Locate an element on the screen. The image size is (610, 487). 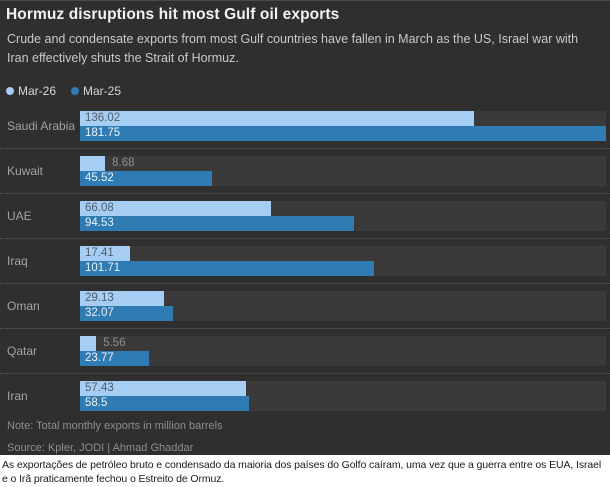
bar-track: 17.41 101.71 is located at coordinates (343, 261).